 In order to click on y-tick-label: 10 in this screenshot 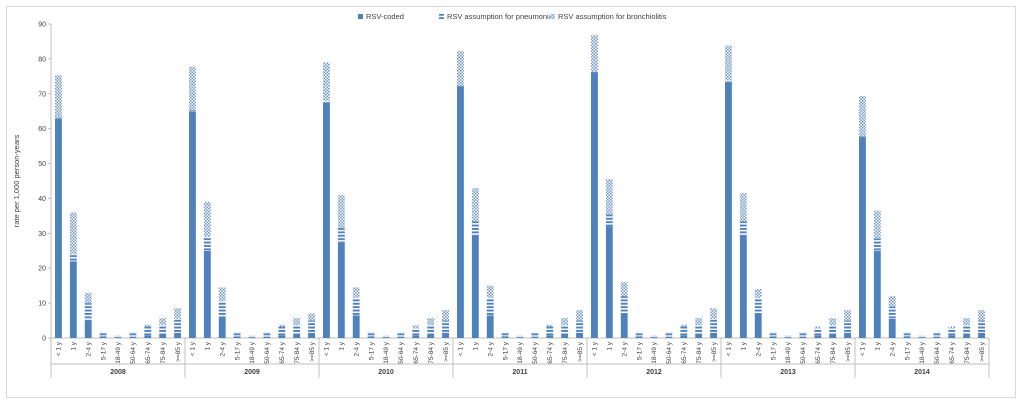, I will do `click(42, 304)`.